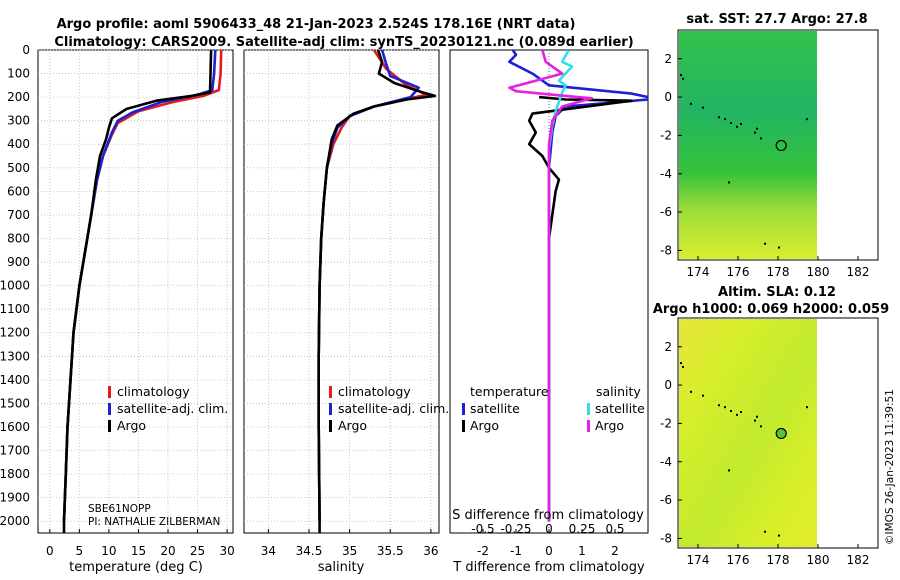  I want to click on difference-series, so click(578, 286).